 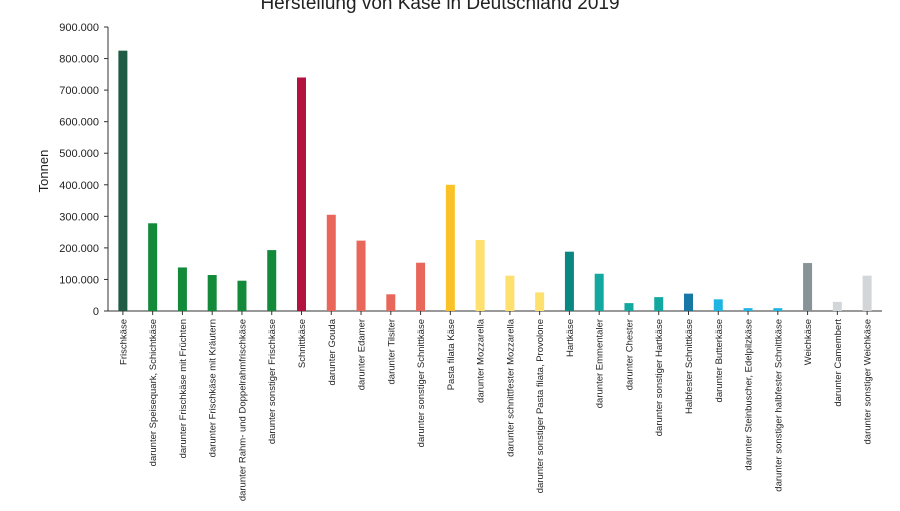 I want to click on x-tick-label: darunter Camembert, so click(x=838, y=363).